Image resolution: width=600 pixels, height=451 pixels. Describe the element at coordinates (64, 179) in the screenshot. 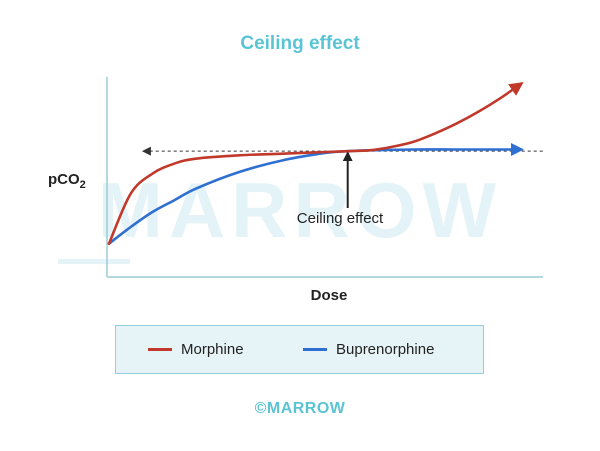

I see `y-axis-label-main: pCO` at that location.